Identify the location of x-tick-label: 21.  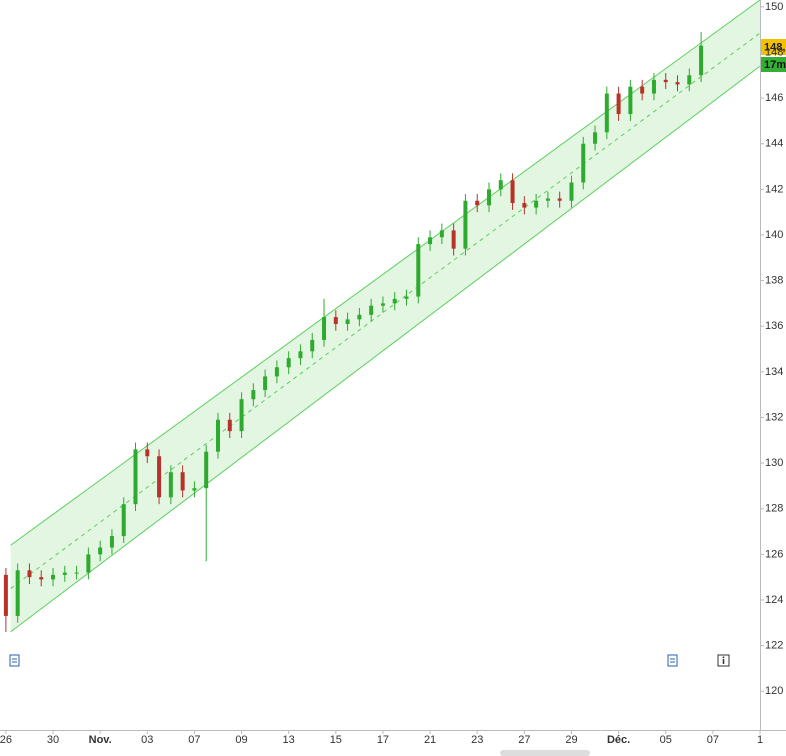
(430, 740).